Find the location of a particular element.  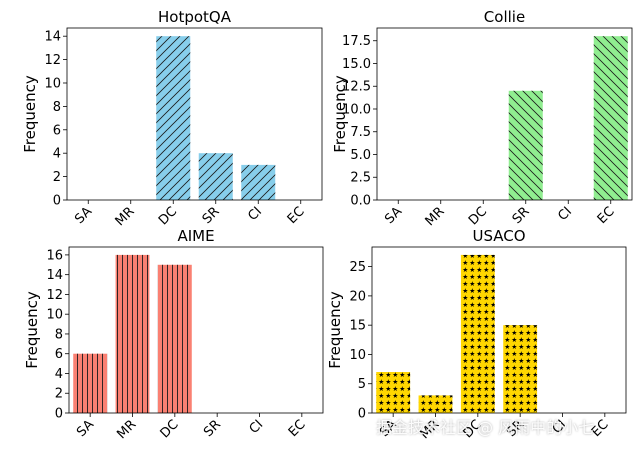

y-tick-label: 7.5 is located at coordinates (360, 132).